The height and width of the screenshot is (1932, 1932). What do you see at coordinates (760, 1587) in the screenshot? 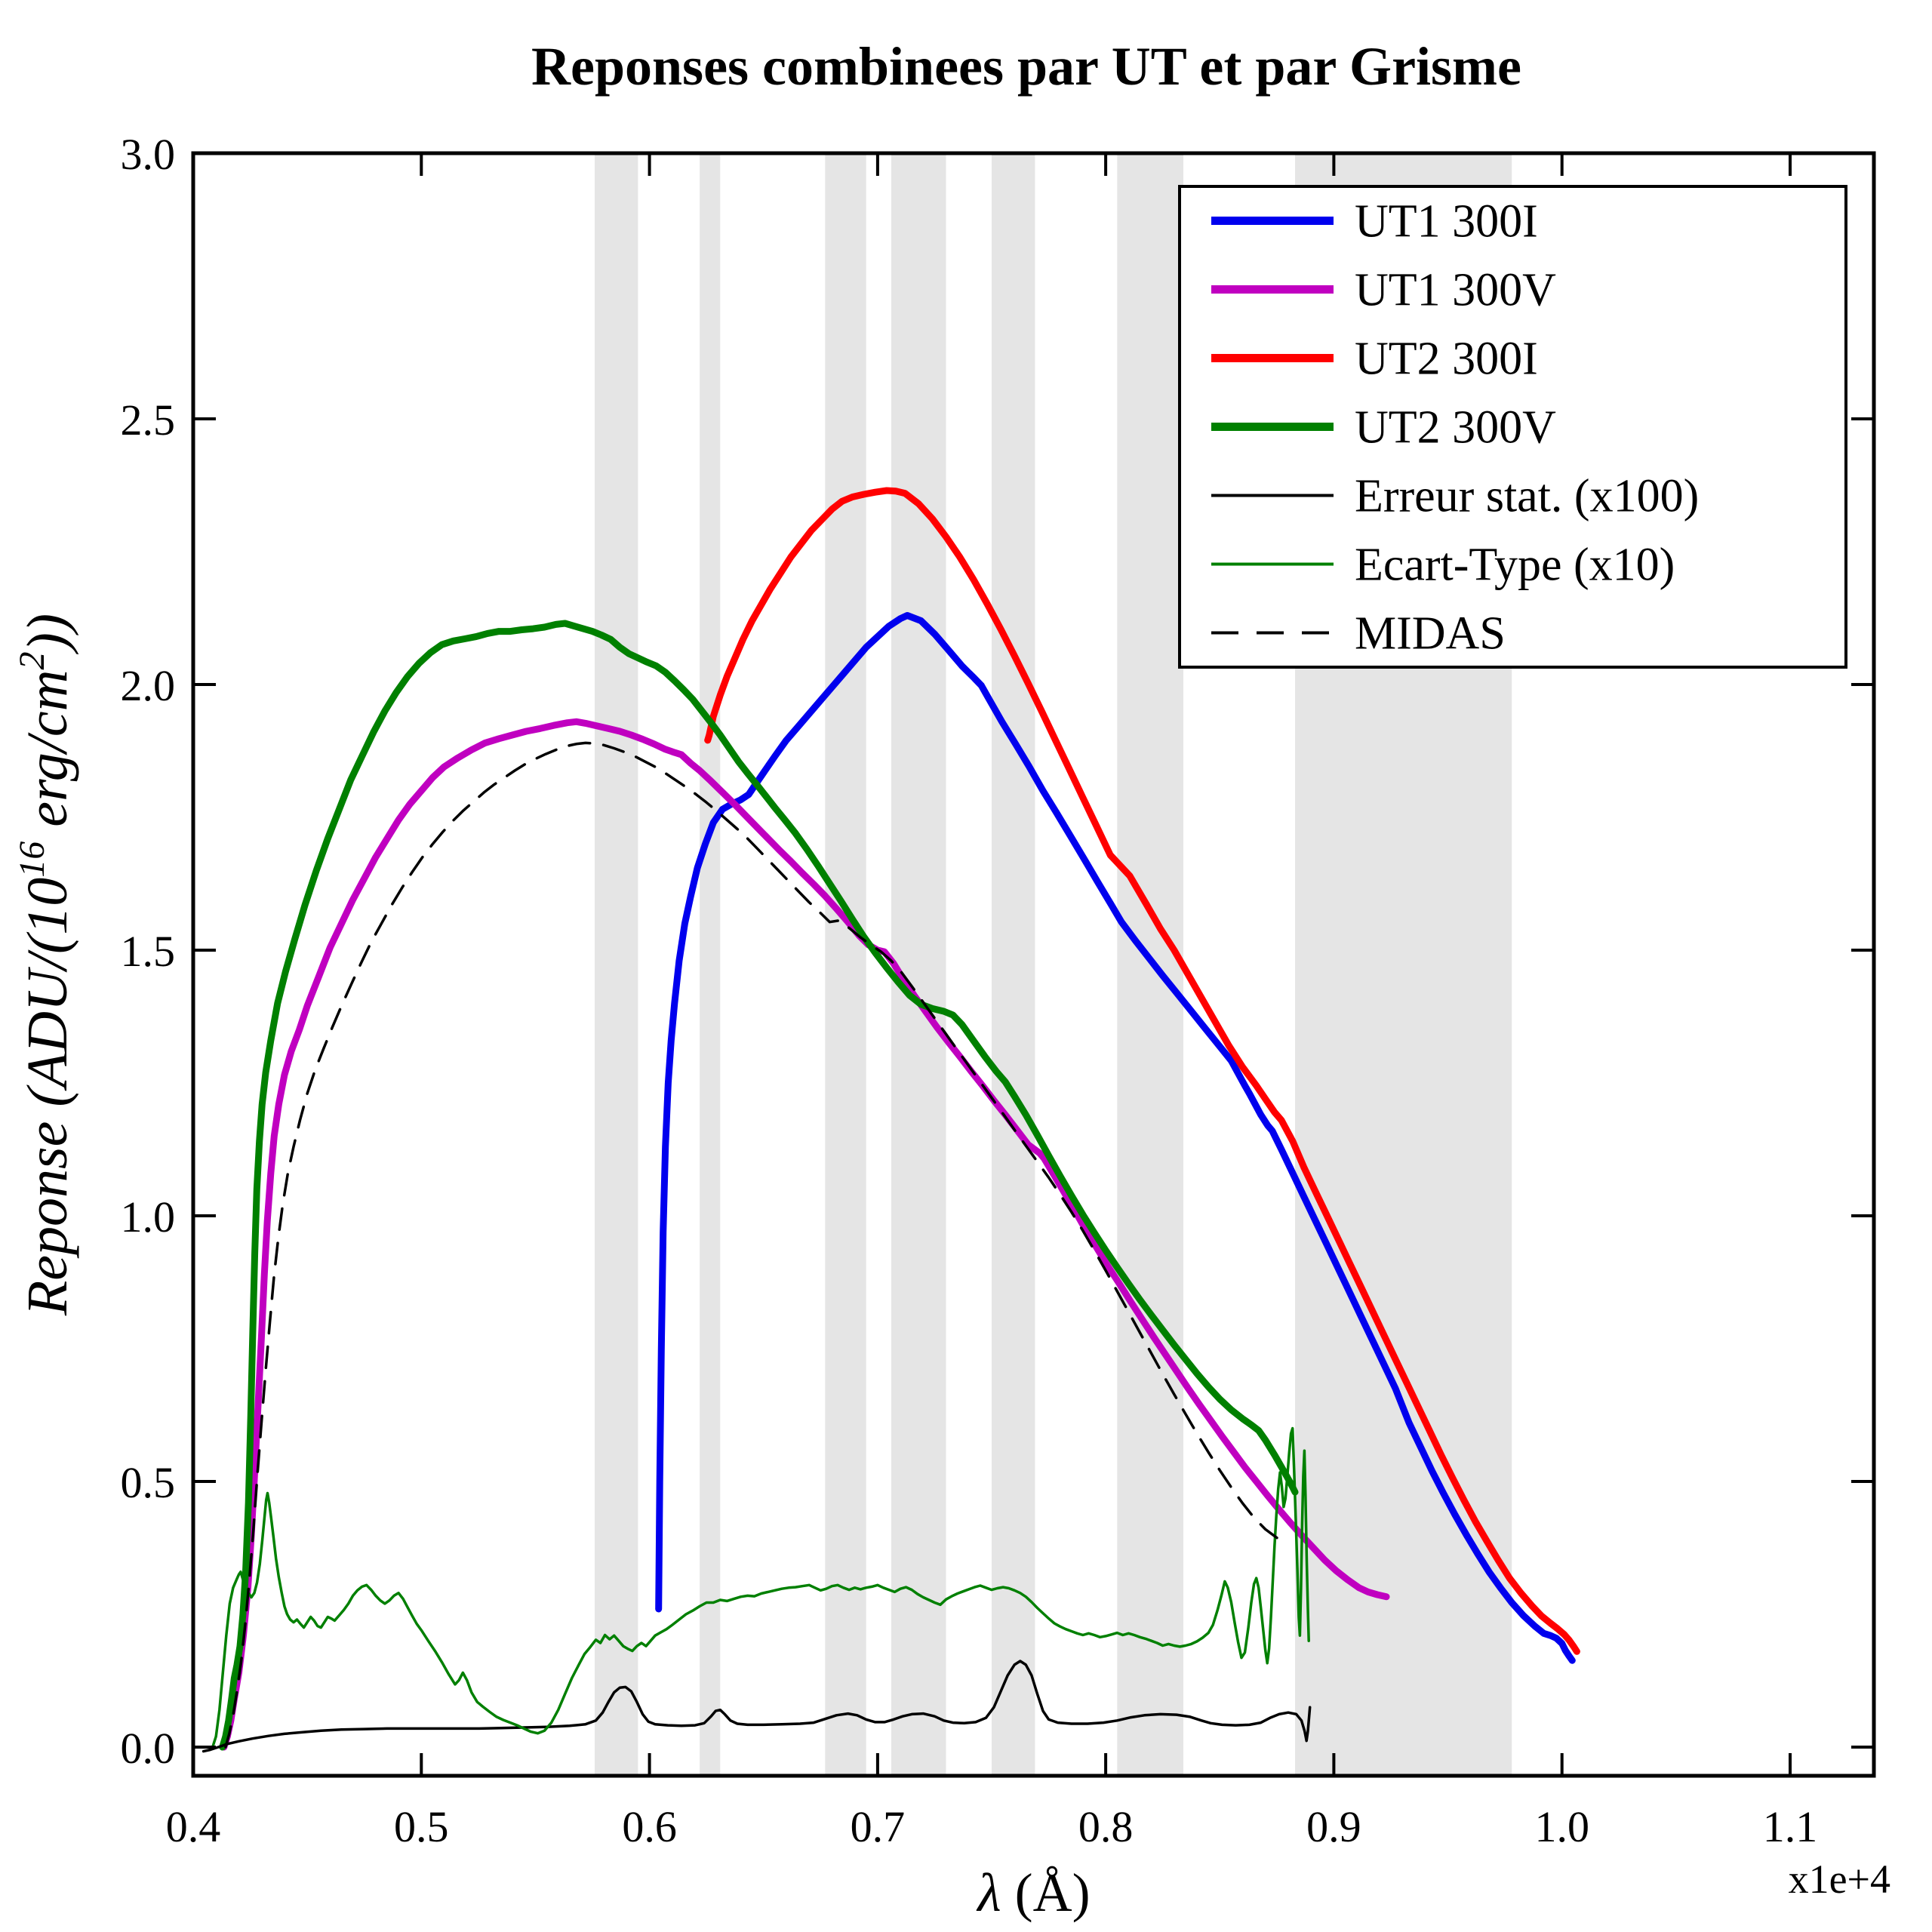
I see `curve-ecart-type` at bounding box center [760, 1587].